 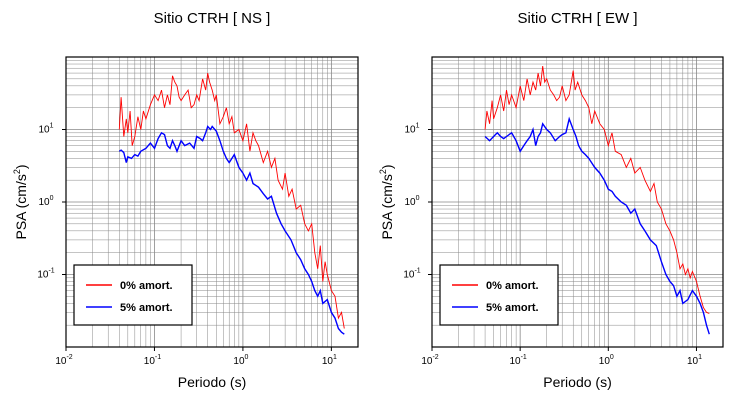 I want to click on chart-title: Sitio CTRH [ NS ], so click(x=212, y=18).